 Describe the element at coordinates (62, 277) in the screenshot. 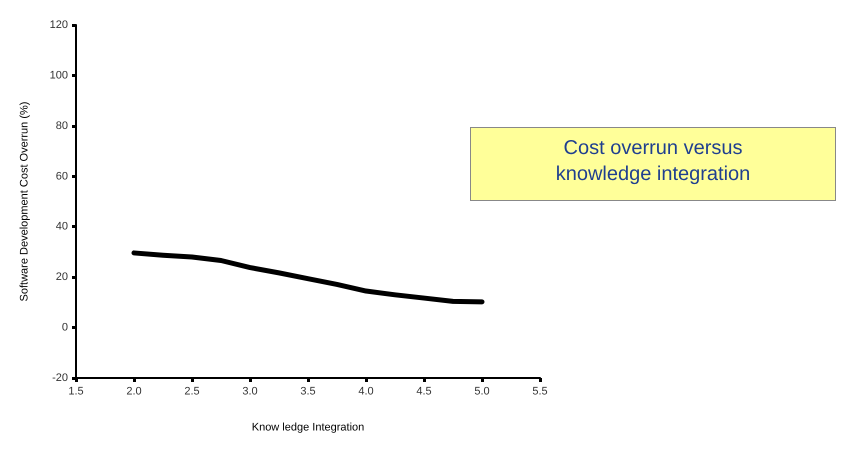

I see `y-tick-label: 20` at that location.